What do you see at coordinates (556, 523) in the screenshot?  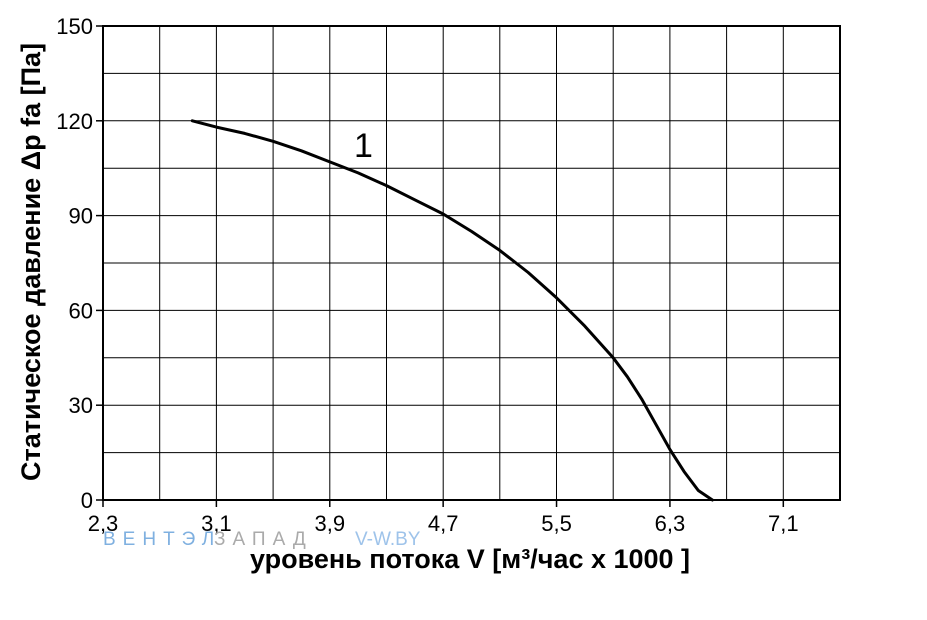 I see `x-tick-label: 5,5` at bounding box center [556, 523].